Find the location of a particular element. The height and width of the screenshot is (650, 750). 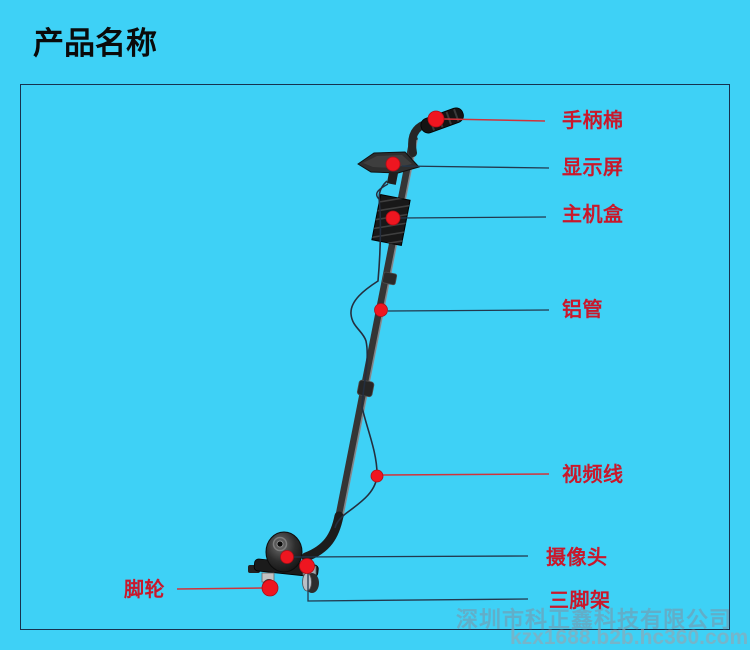

label-main-unit-box: 主机盒 is located at coordinates (593, 215).